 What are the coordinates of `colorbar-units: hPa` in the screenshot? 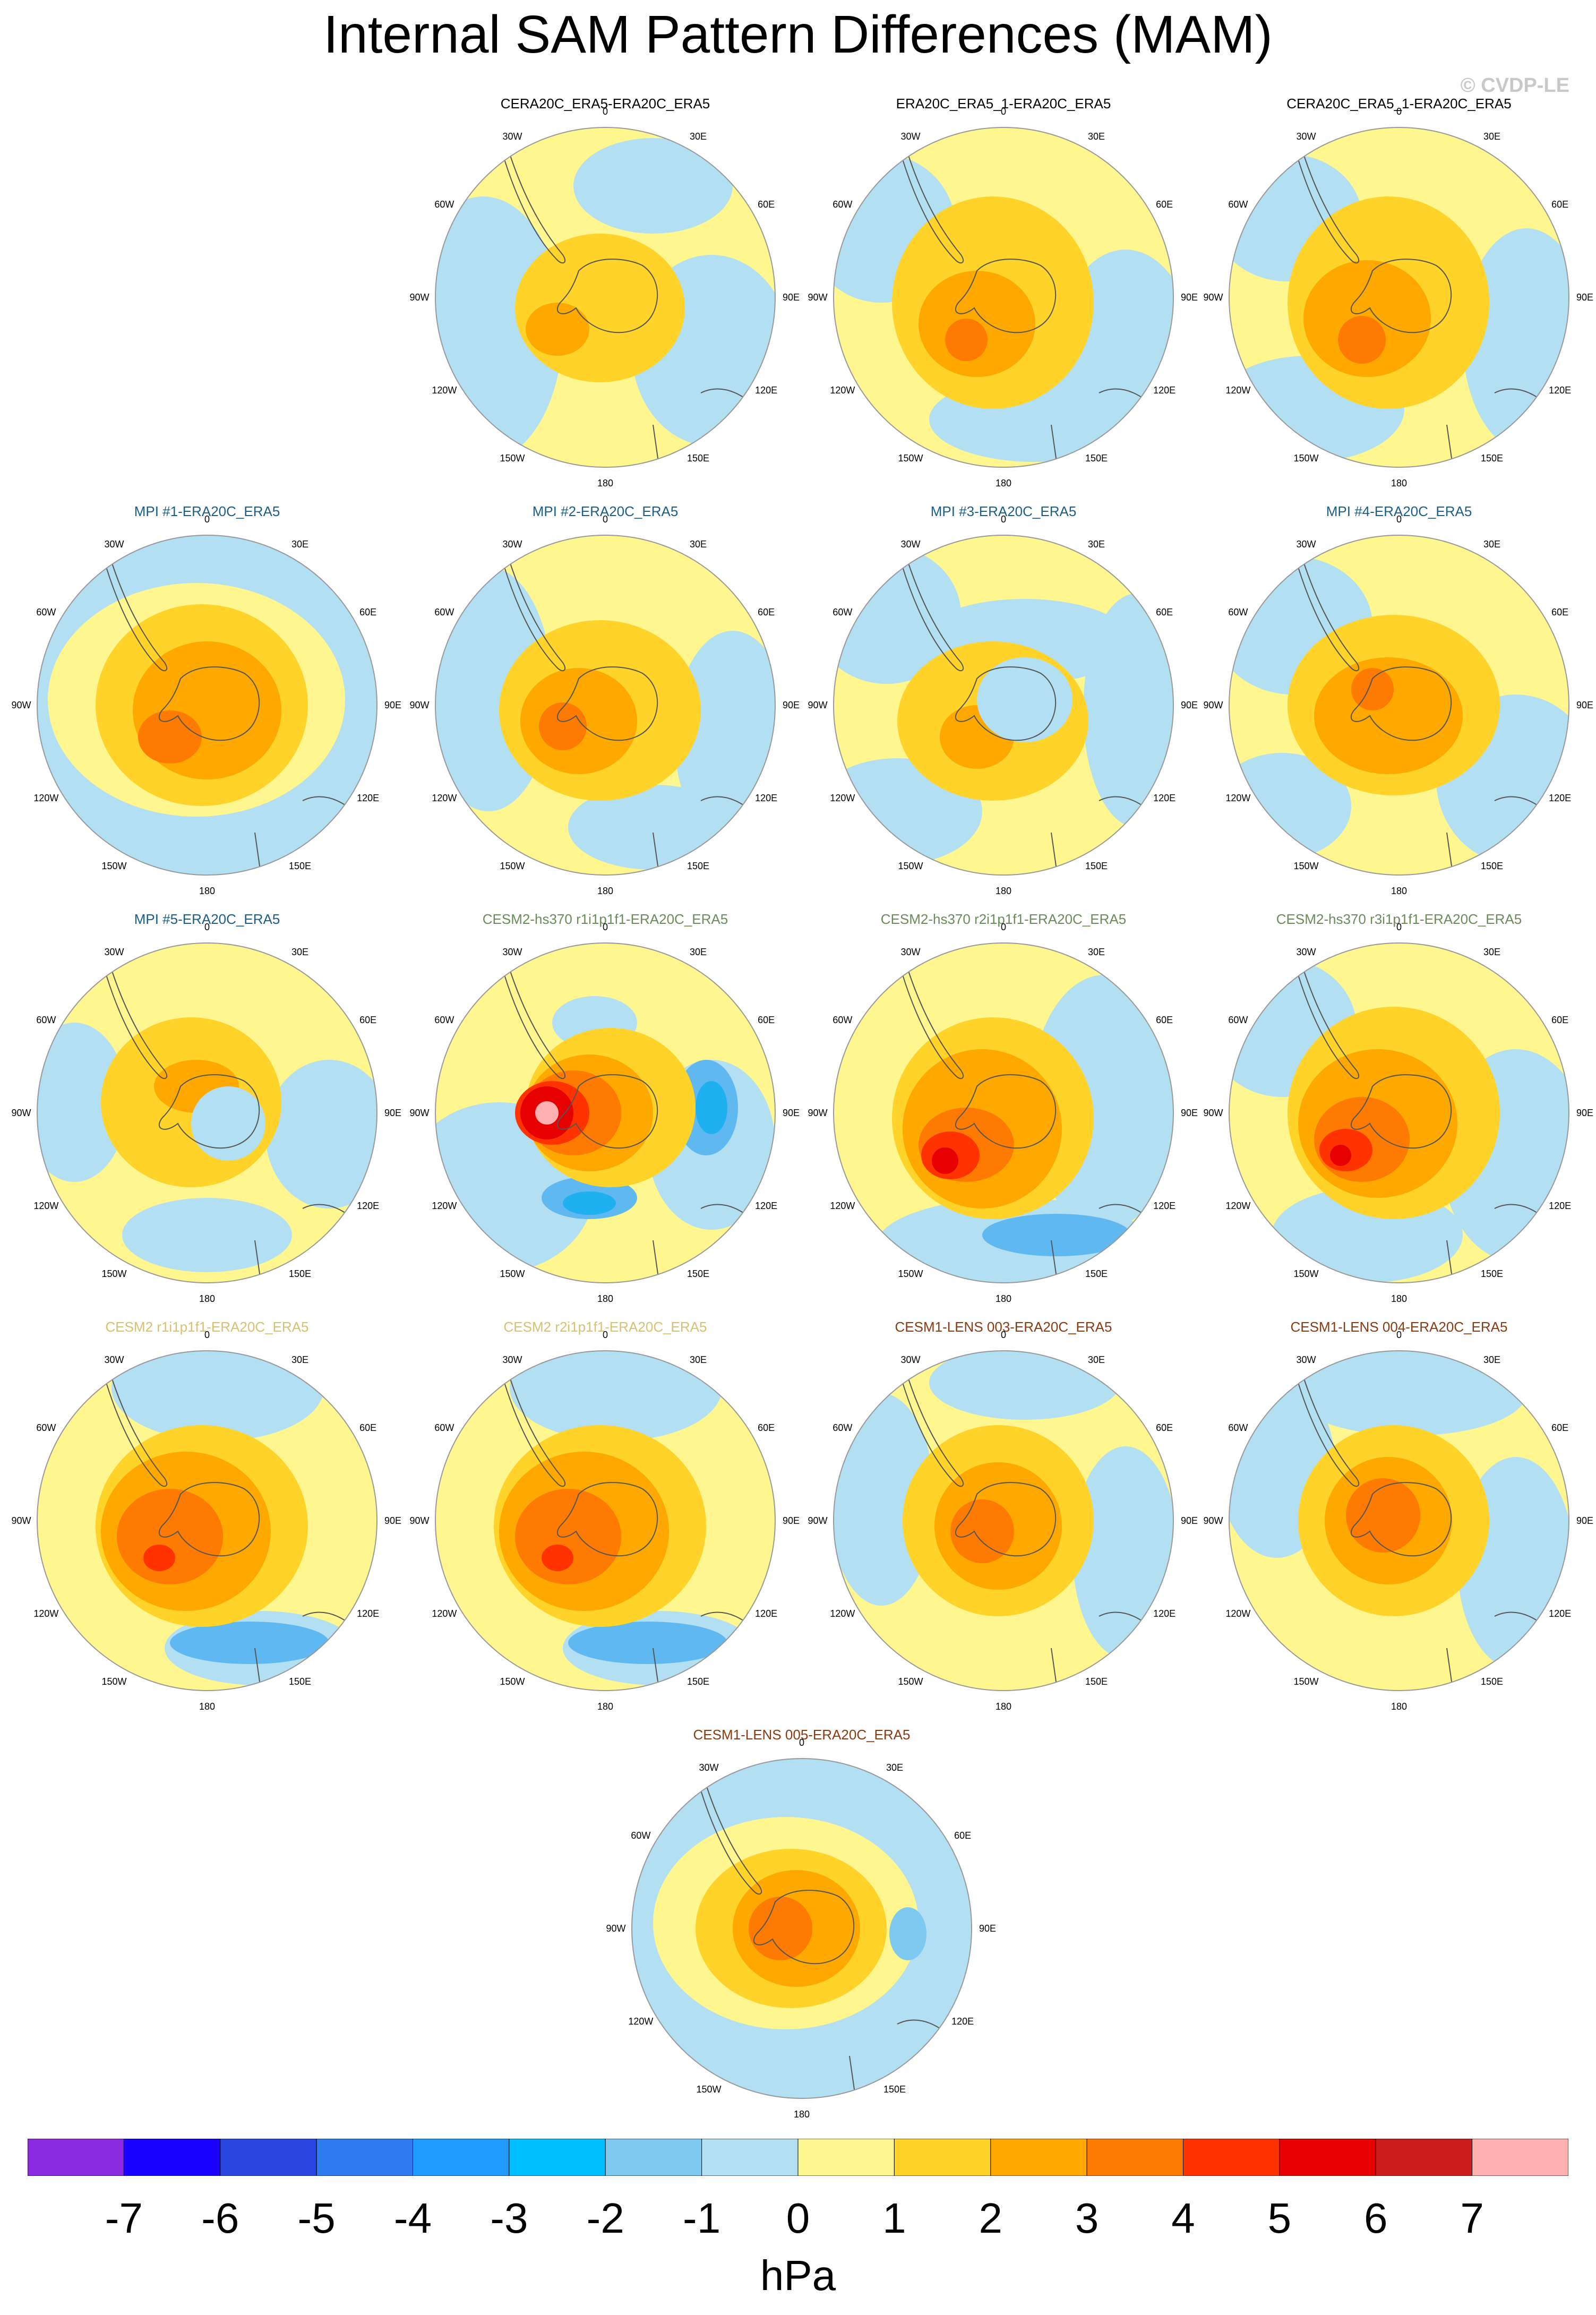 It's located at (798, 2275).